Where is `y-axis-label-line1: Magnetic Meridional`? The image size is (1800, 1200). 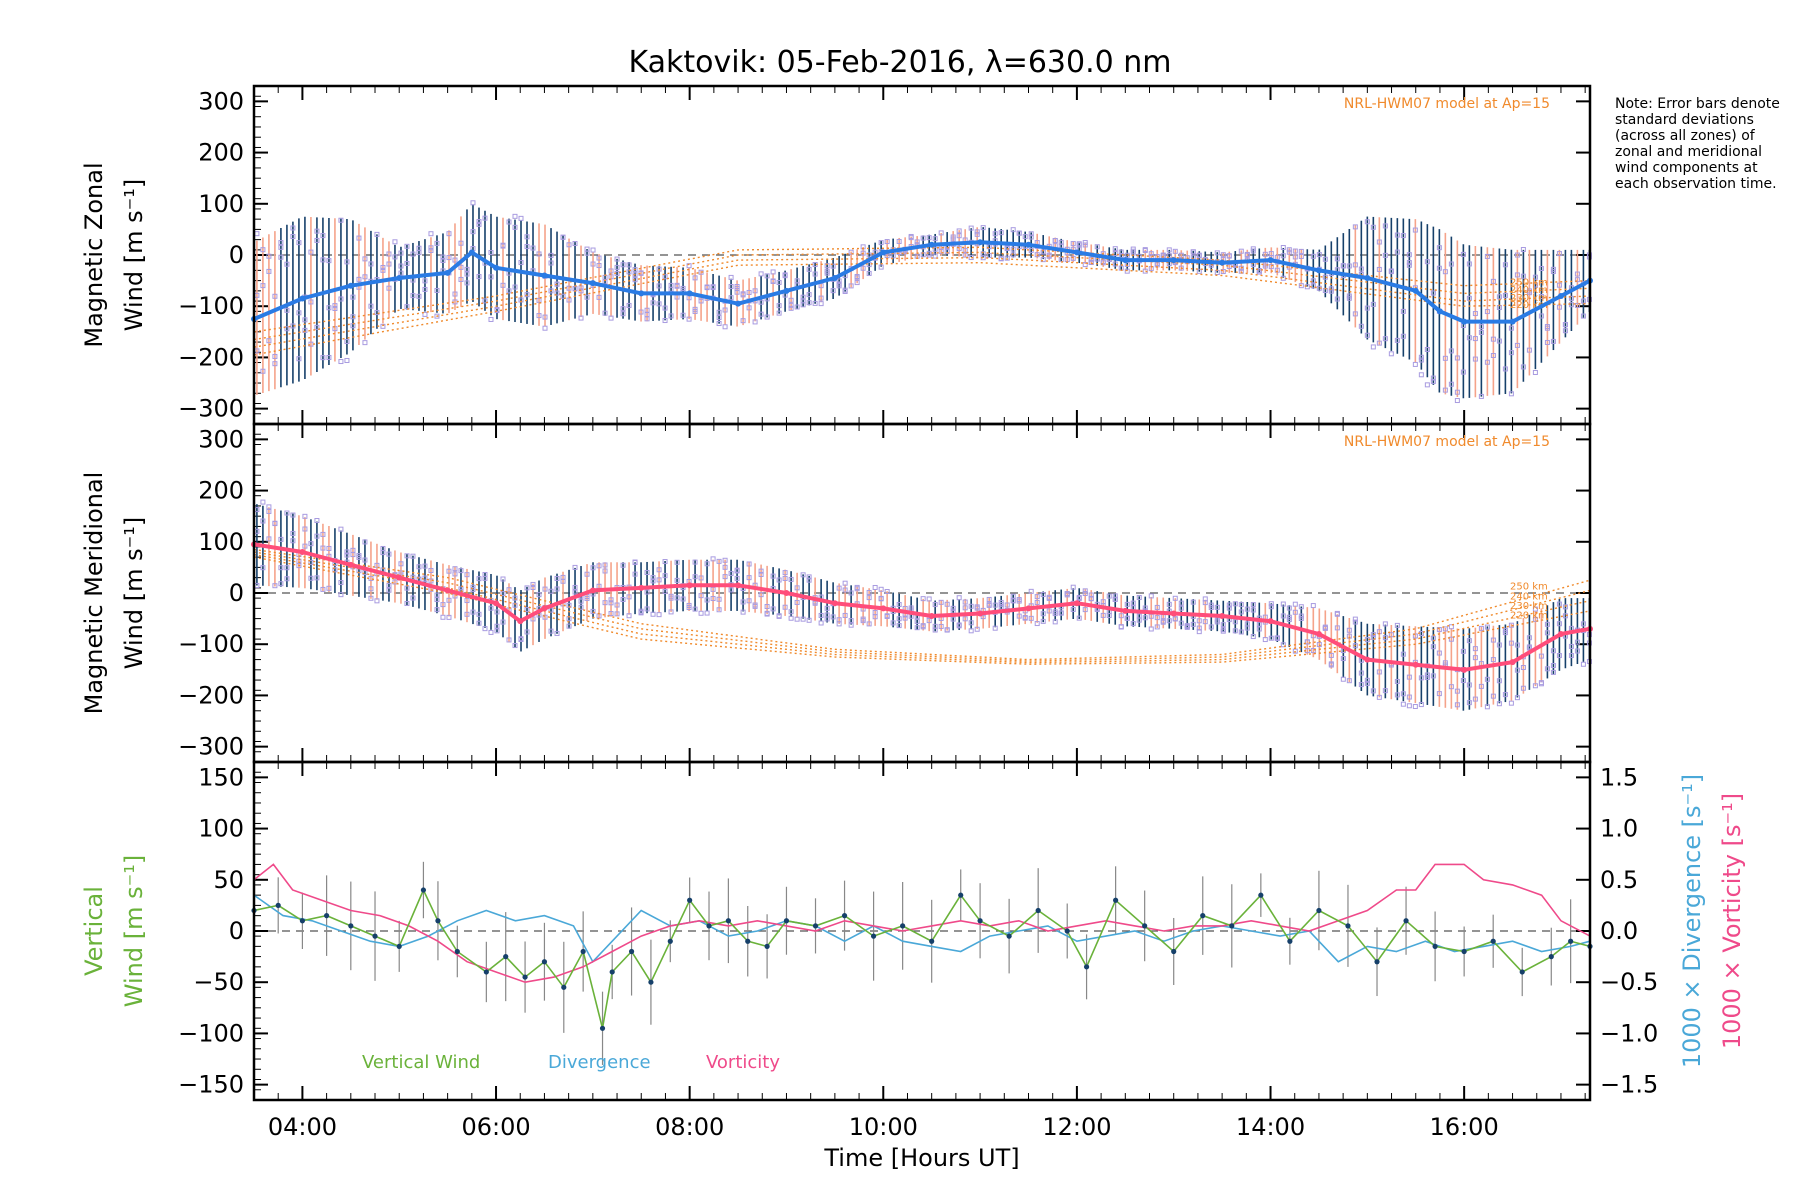 y-axis-label-line1: Magnetic Meridional is located at coordinates (94, 593).